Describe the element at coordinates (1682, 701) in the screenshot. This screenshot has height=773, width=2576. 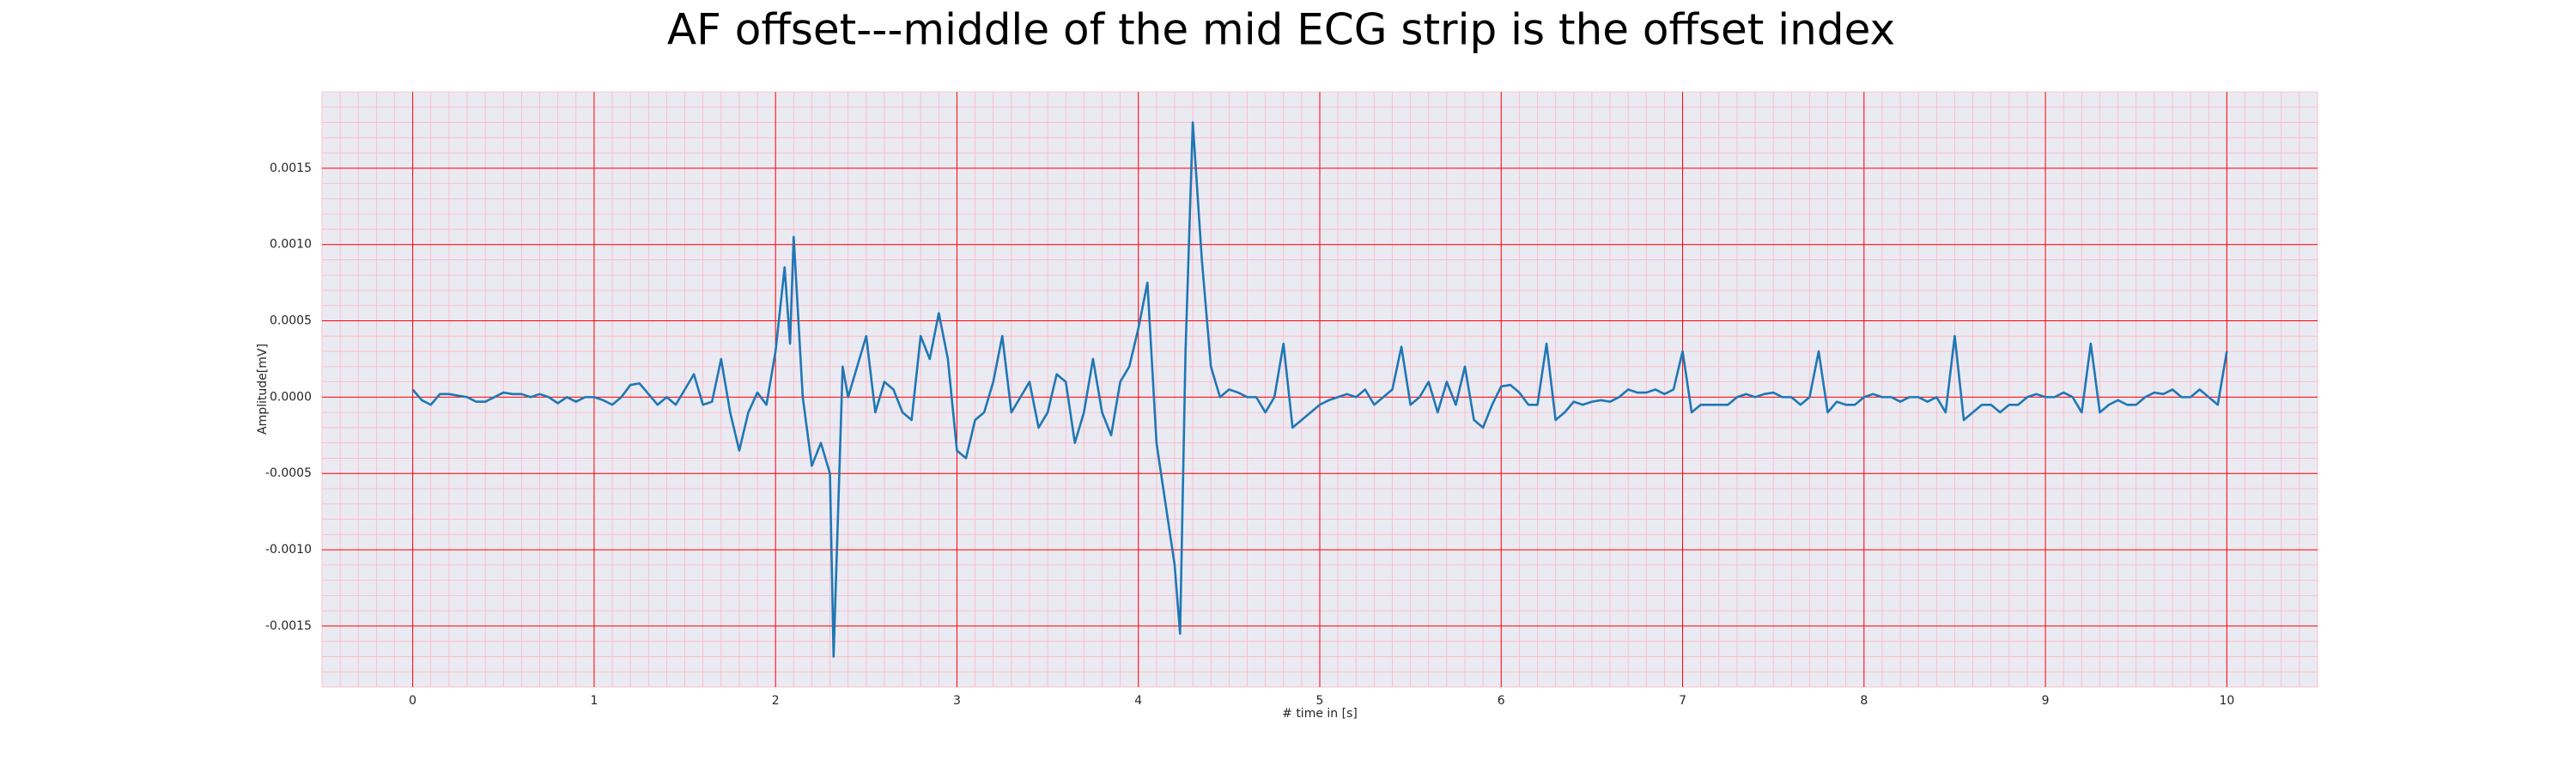
I see `x-tick-label: 7` at that location.